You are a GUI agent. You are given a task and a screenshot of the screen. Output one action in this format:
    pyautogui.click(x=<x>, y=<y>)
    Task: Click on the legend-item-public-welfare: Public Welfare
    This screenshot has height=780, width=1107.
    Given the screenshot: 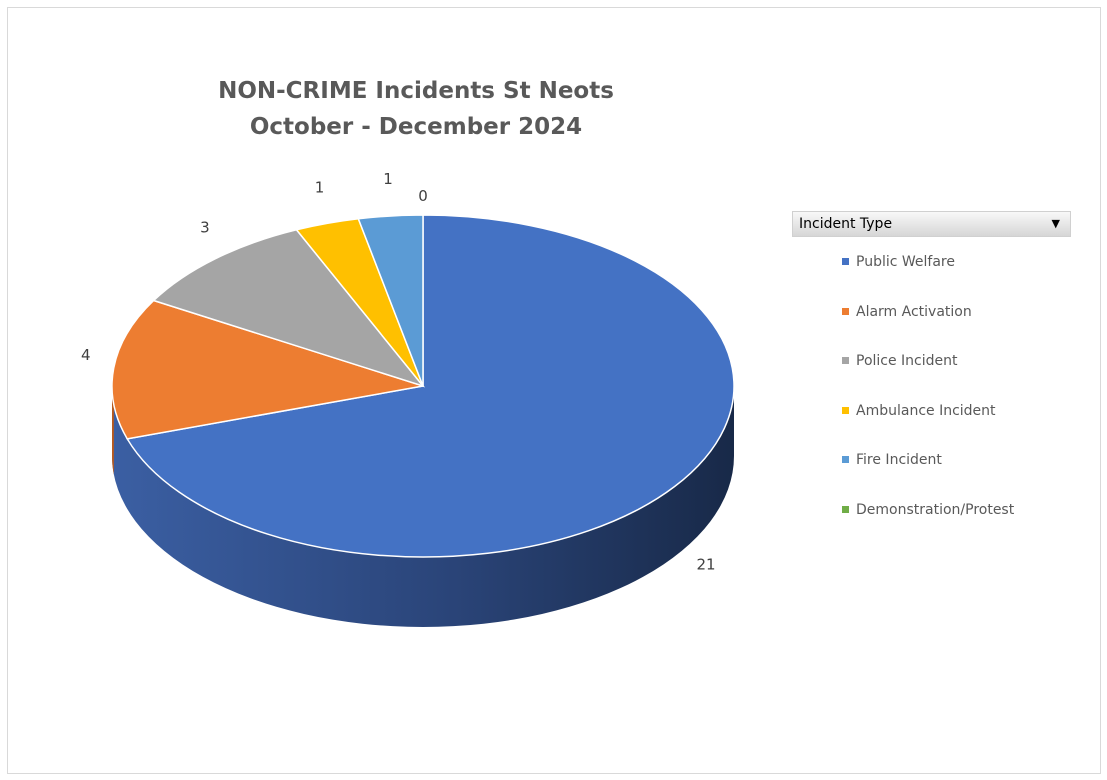 What is the action you would take?
    pyautogui.click(x=898, y=262)
    